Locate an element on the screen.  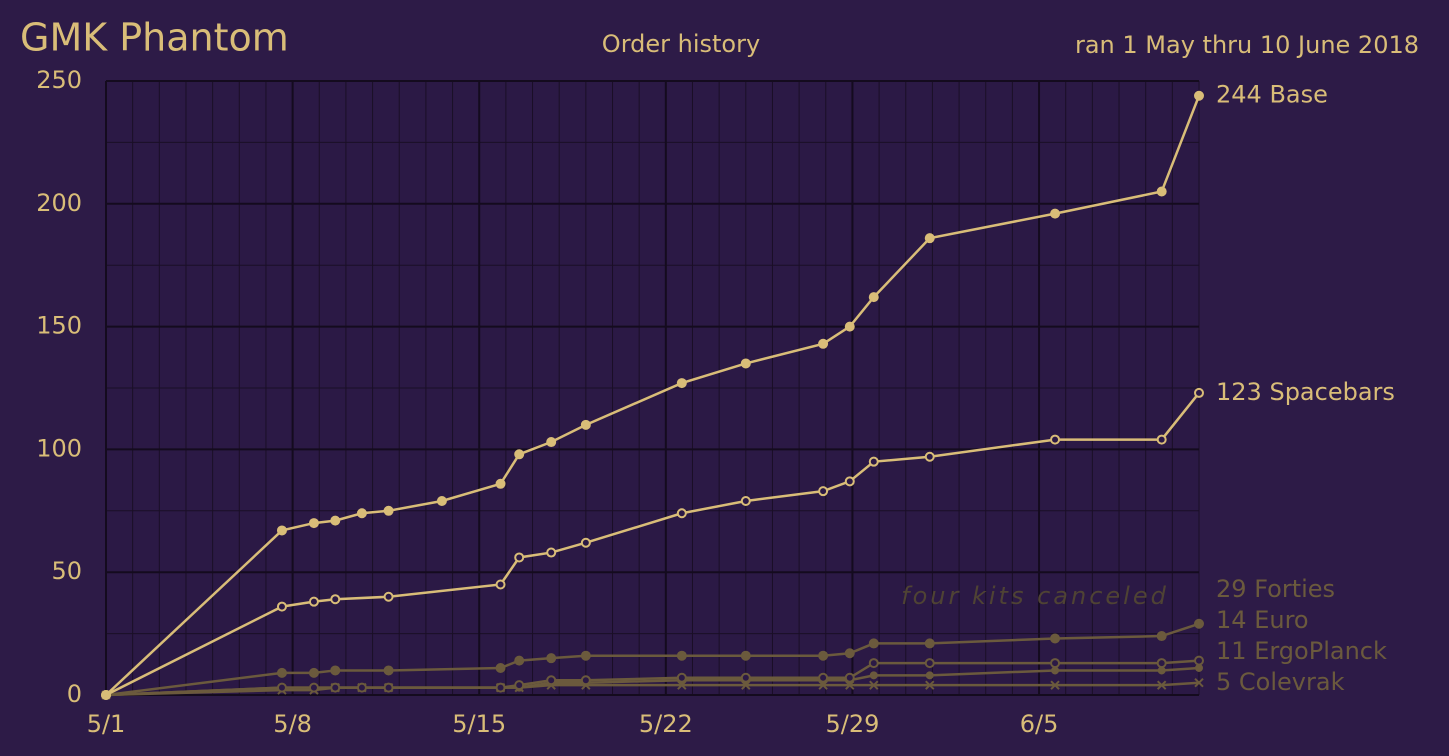
x-tick-label: 6/5 is located at coordinates (1039, 724).